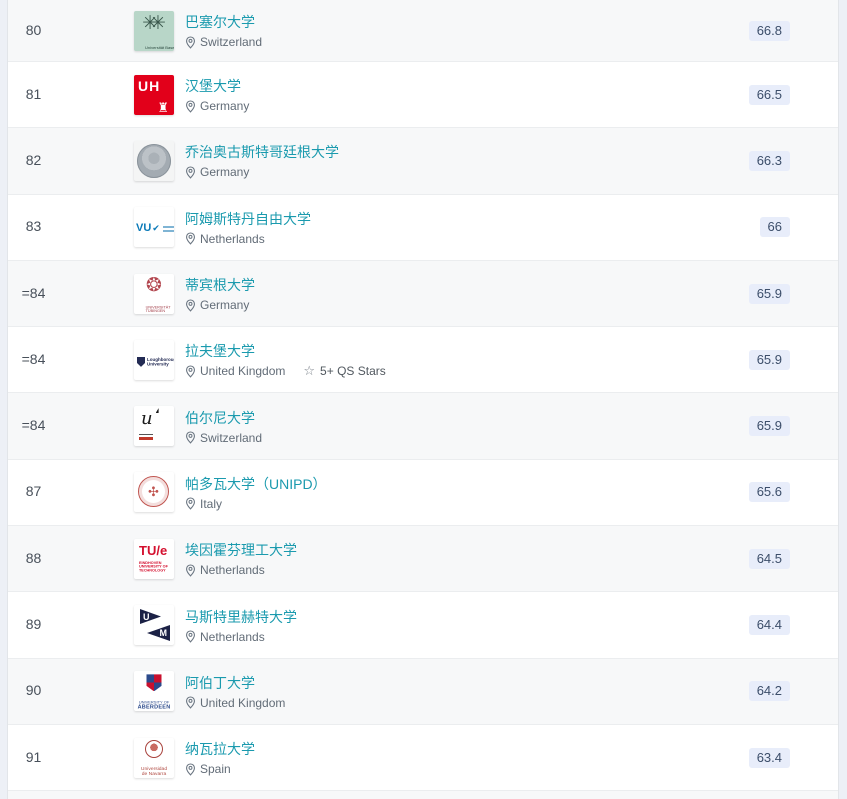  What do you see at coordinates (150, 418) in the screenshot?
I see `bern-u-mark: u` at bounding box center [150, 418].